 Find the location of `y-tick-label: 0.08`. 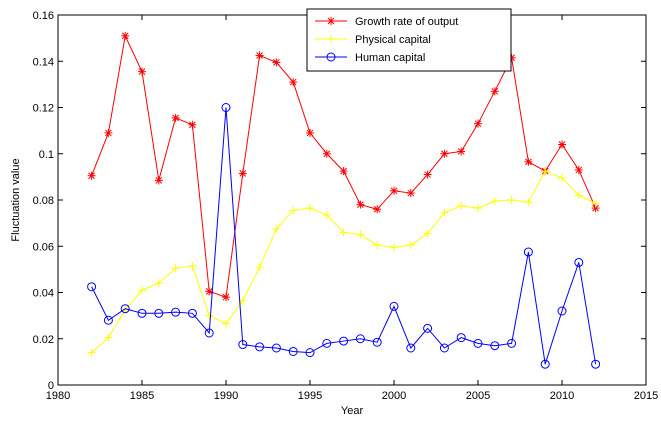

y-tick-label: 0.08 is located at coordinates (43, 201).